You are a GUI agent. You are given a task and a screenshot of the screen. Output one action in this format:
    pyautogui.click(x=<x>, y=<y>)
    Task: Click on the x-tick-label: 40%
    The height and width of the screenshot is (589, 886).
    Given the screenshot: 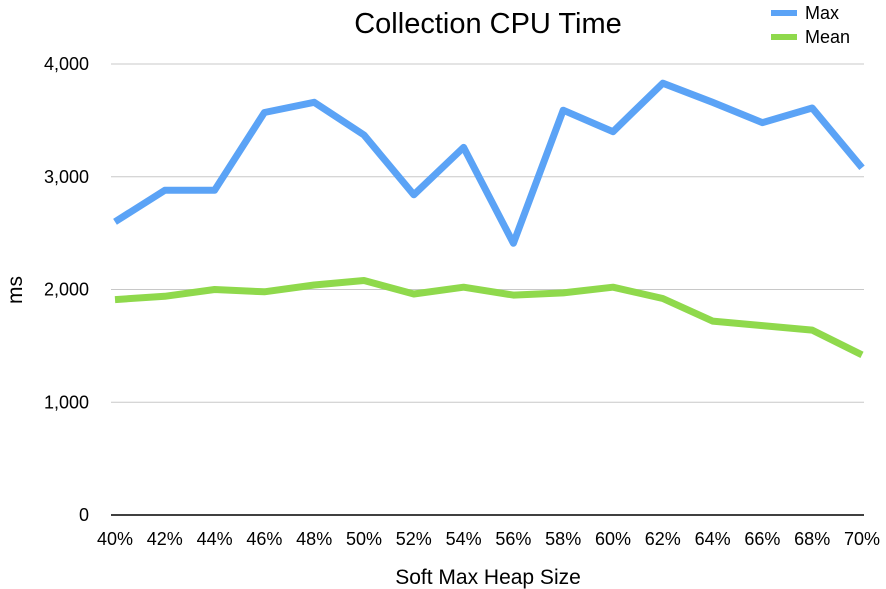 What is the action you would take?
    pyautogui.click(x=115, y=539)
    